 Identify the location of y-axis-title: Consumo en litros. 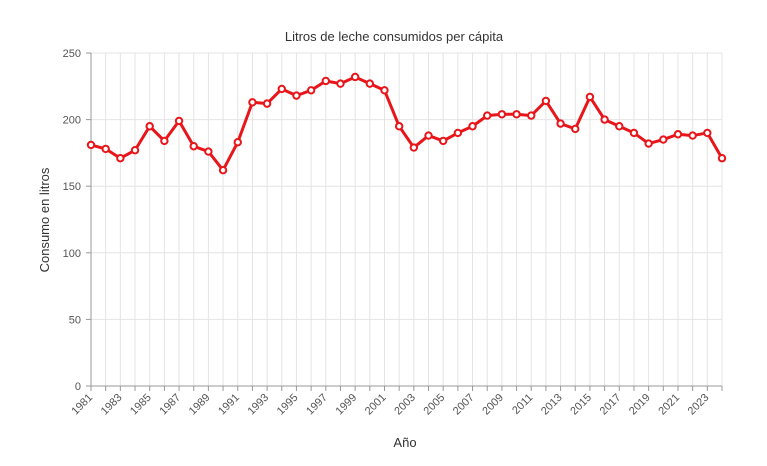
(44, 219).